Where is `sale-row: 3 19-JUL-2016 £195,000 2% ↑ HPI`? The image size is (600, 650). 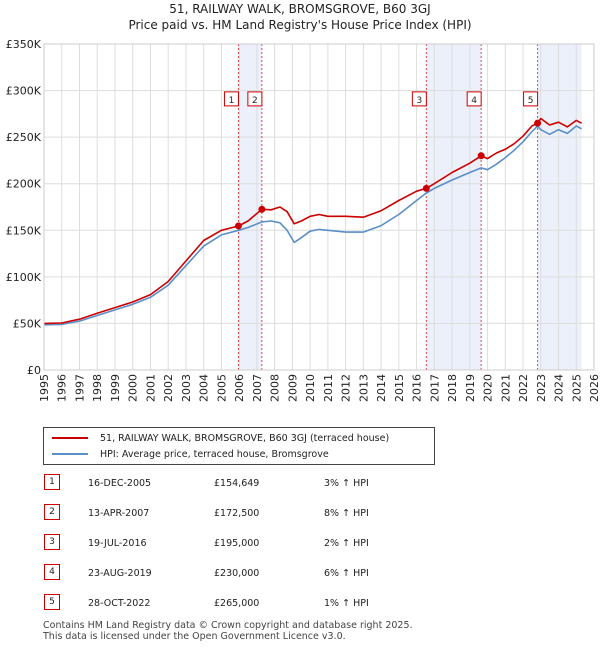
sale-row: 3 19-JUL-2016 £195,000 2% ↑ HPI is located at coordinates (303, 545).